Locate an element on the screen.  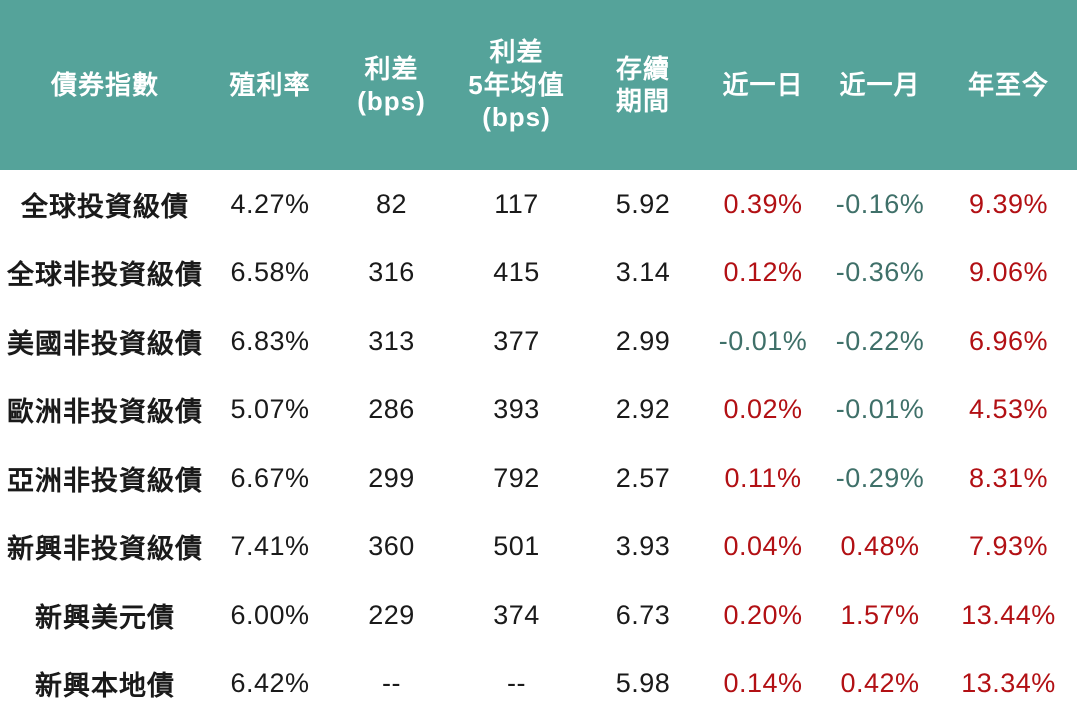
change-1m-value: -0.01% is located at coordinates (880, 409).